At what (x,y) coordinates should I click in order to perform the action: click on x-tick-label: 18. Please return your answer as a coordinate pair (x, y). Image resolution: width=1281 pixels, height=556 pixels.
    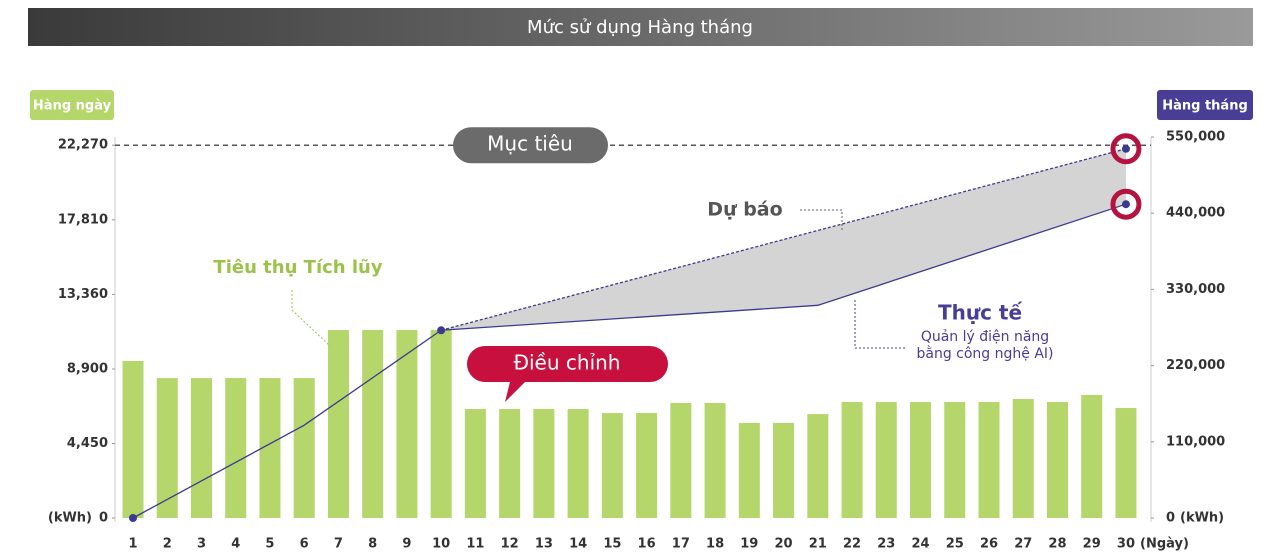
    Looking at the image, I should click on (715, 544).